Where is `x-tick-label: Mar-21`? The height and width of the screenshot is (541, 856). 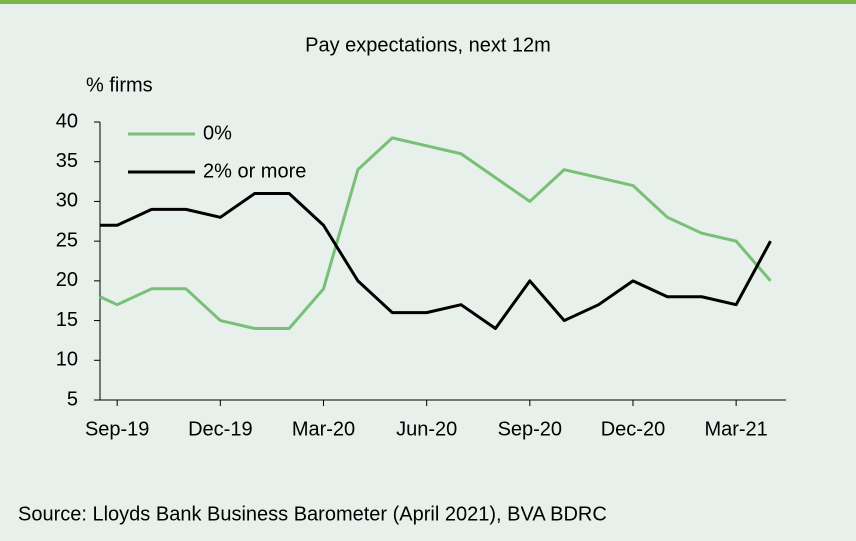
x-tick-label: Mar-21 is located at coordinates (735, 429).